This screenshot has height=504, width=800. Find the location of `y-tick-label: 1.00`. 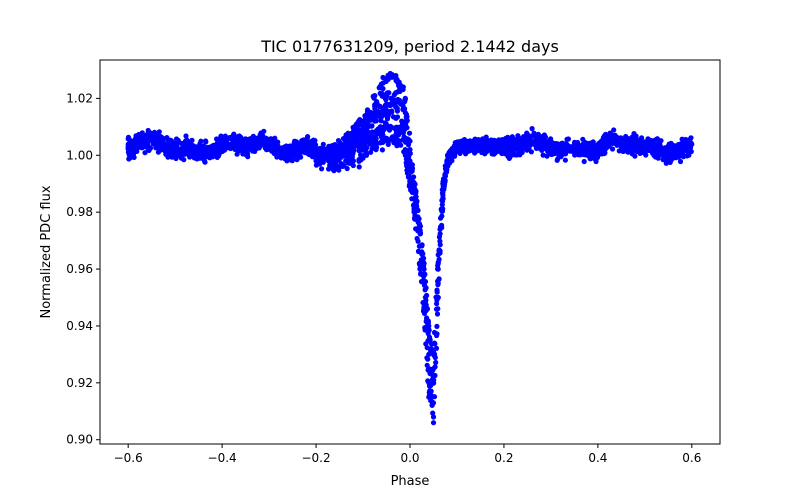

y-tick-label: 1.00 is located at coordinates (79, 155).